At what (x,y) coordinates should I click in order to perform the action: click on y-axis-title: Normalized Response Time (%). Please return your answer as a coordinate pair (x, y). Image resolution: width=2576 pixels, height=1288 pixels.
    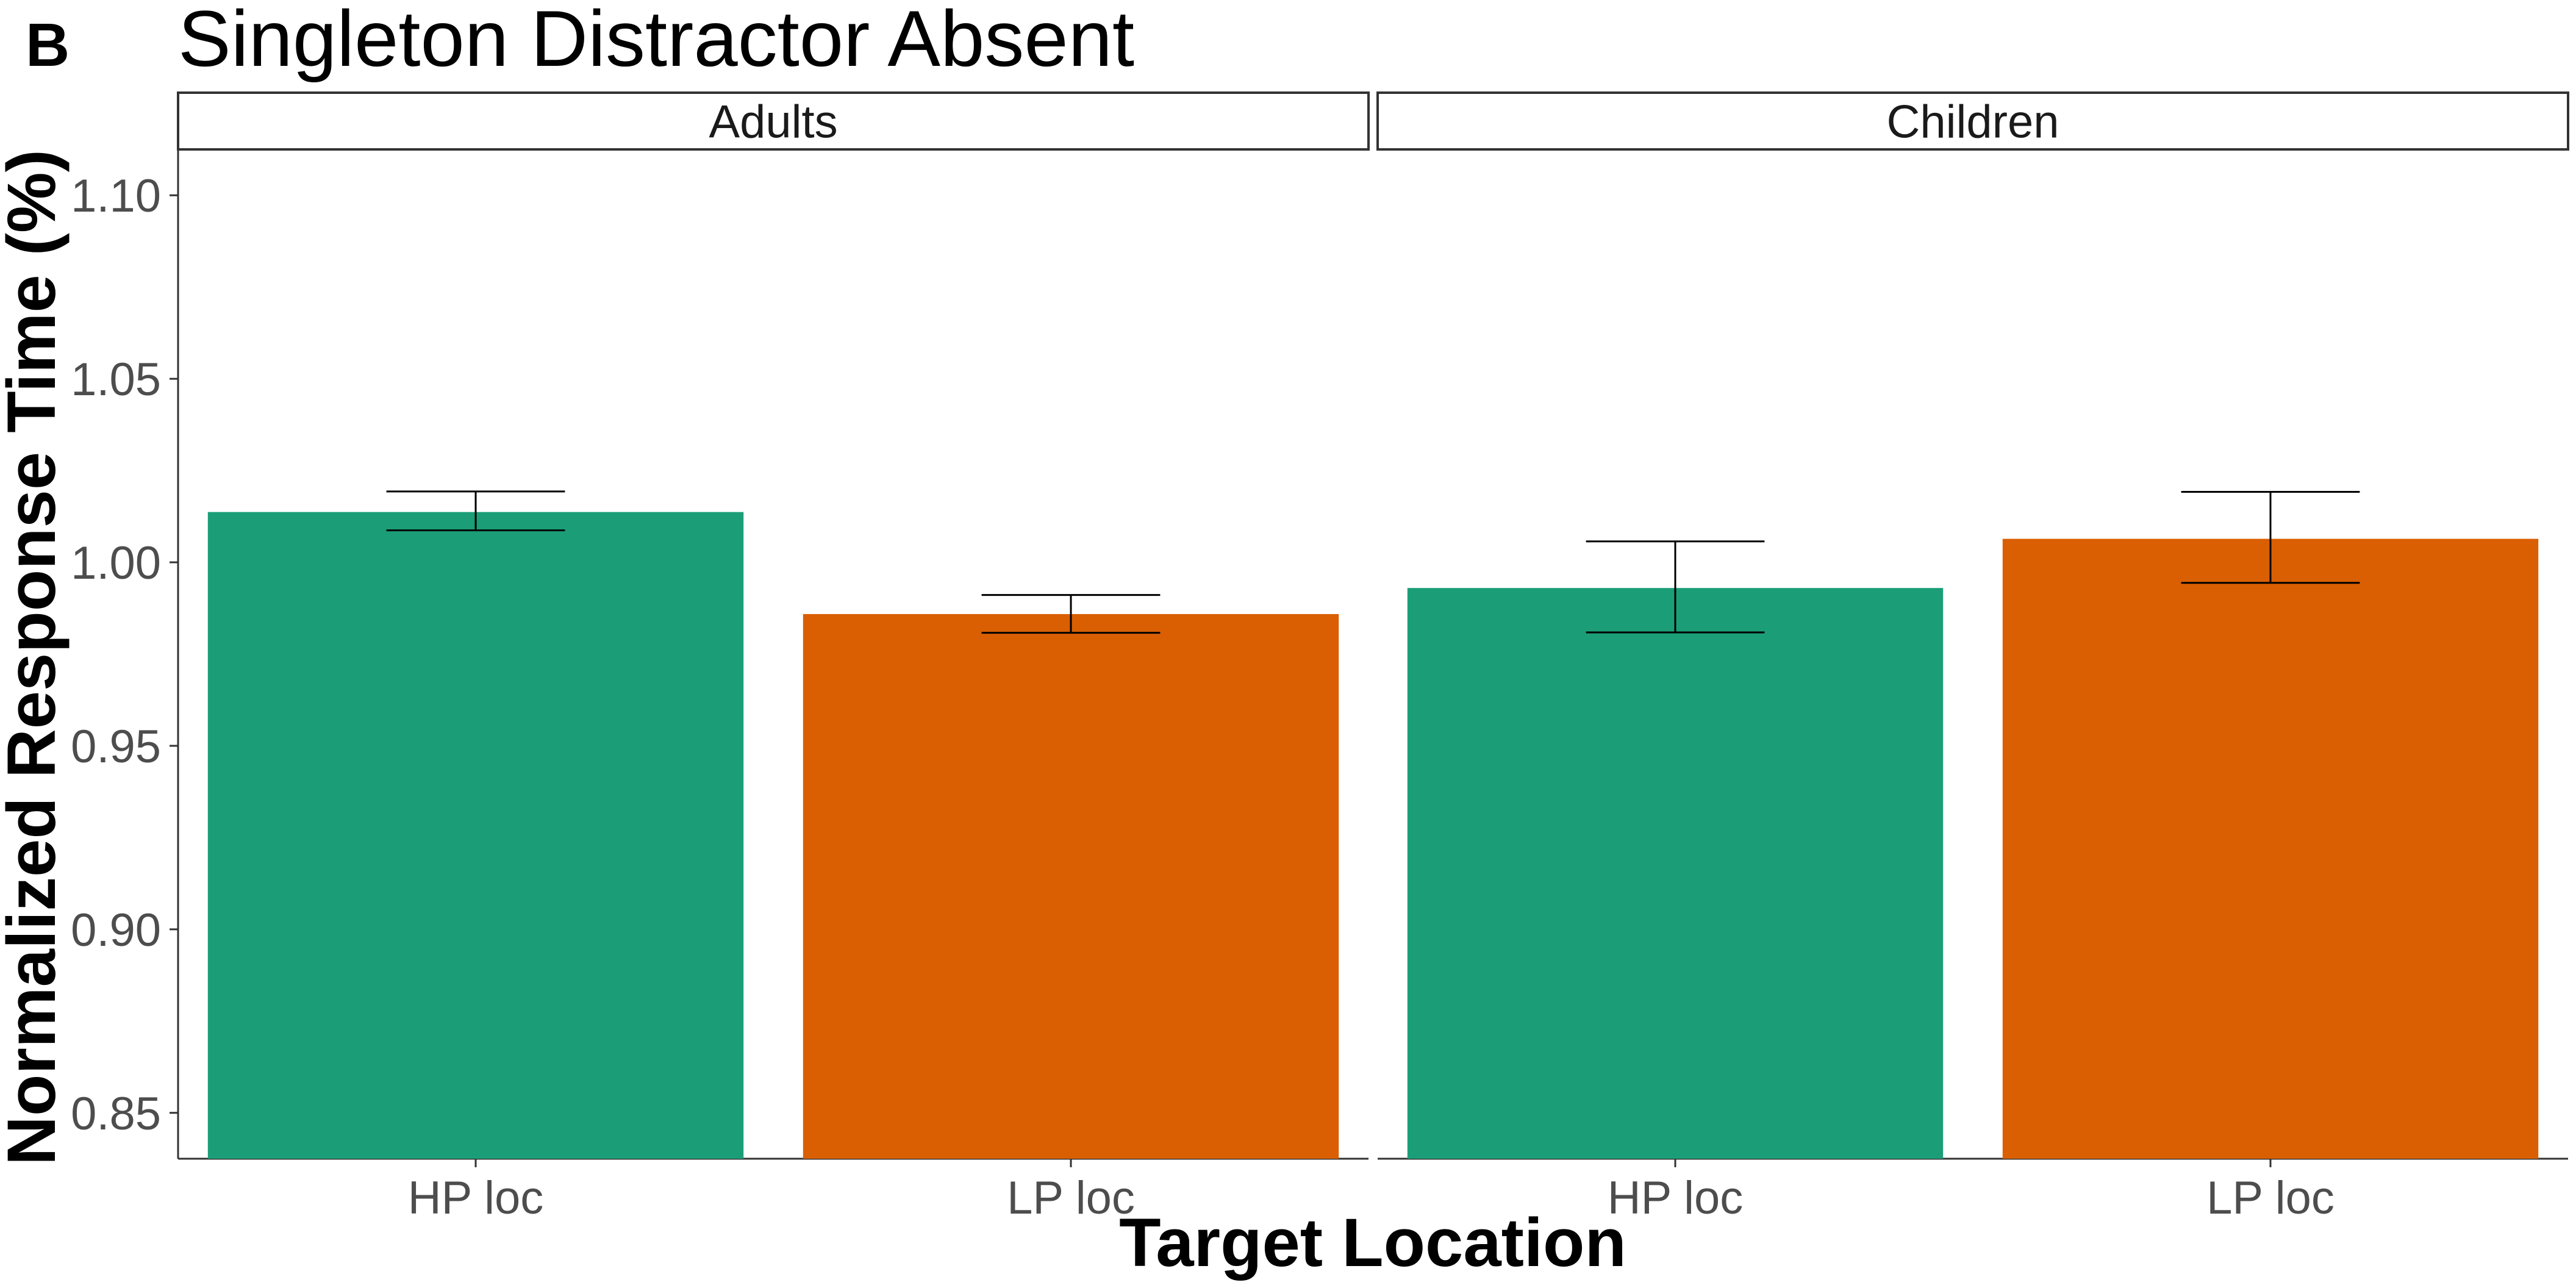
    Looking at the image, I should click on (35, 657).